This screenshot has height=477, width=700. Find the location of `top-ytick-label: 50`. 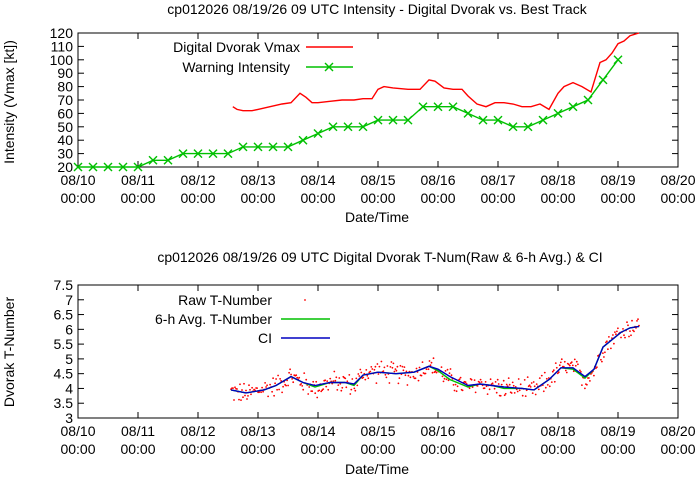

top-ytick-label: 50 is located at coordinates (65, 127).